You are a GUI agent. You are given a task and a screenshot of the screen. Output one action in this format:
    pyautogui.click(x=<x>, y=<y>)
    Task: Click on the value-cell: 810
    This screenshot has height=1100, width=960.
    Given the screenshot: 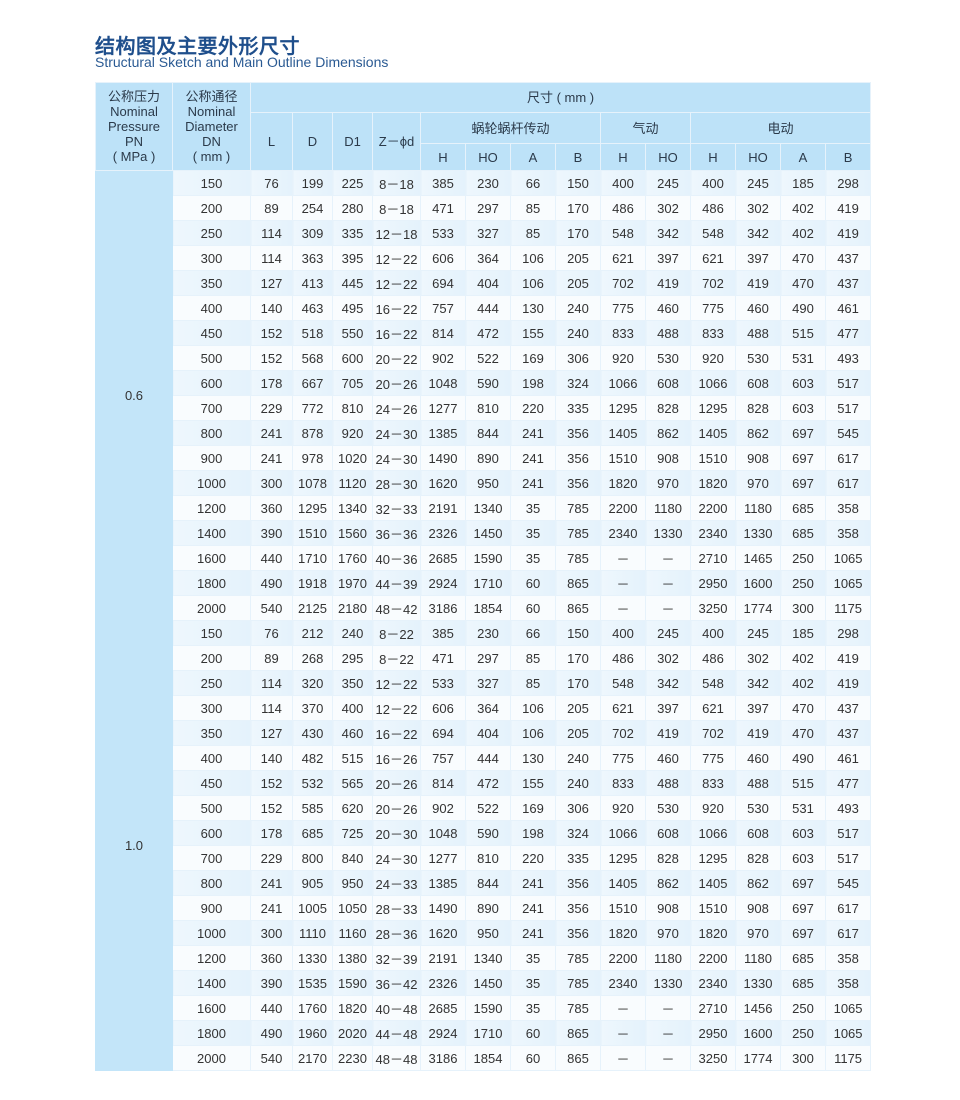 What is the action you would take?
    pyautogui.click(x=352, y=408)
    